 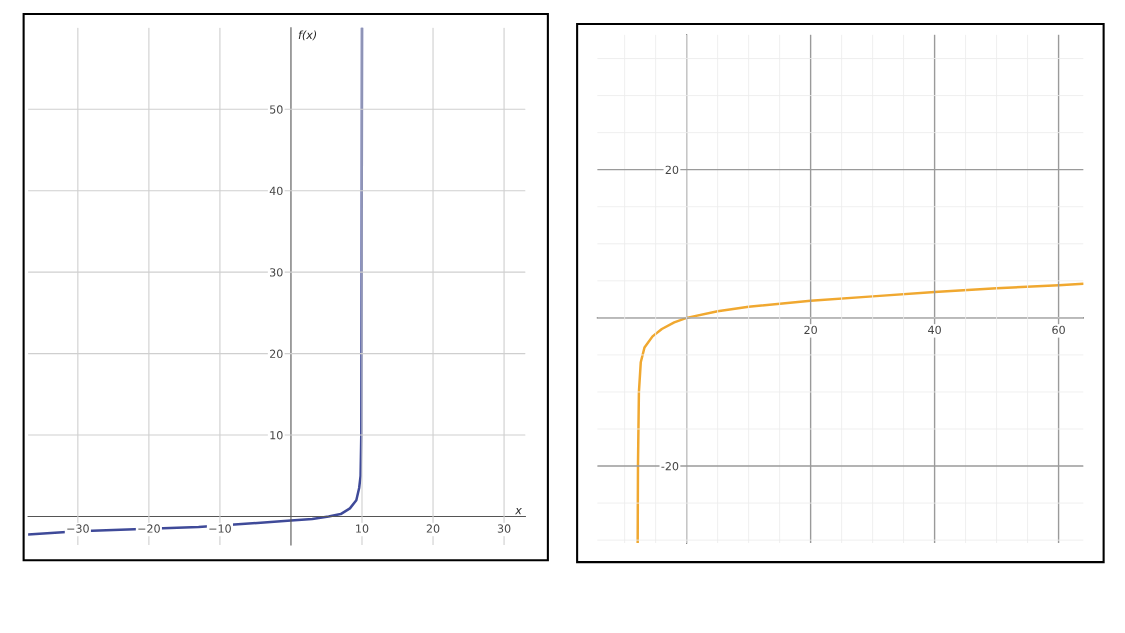 What do you see at coordinates (504, 528) in the screenshot?
I see `x-tick-label: 30` at bounding box center [504, 528].